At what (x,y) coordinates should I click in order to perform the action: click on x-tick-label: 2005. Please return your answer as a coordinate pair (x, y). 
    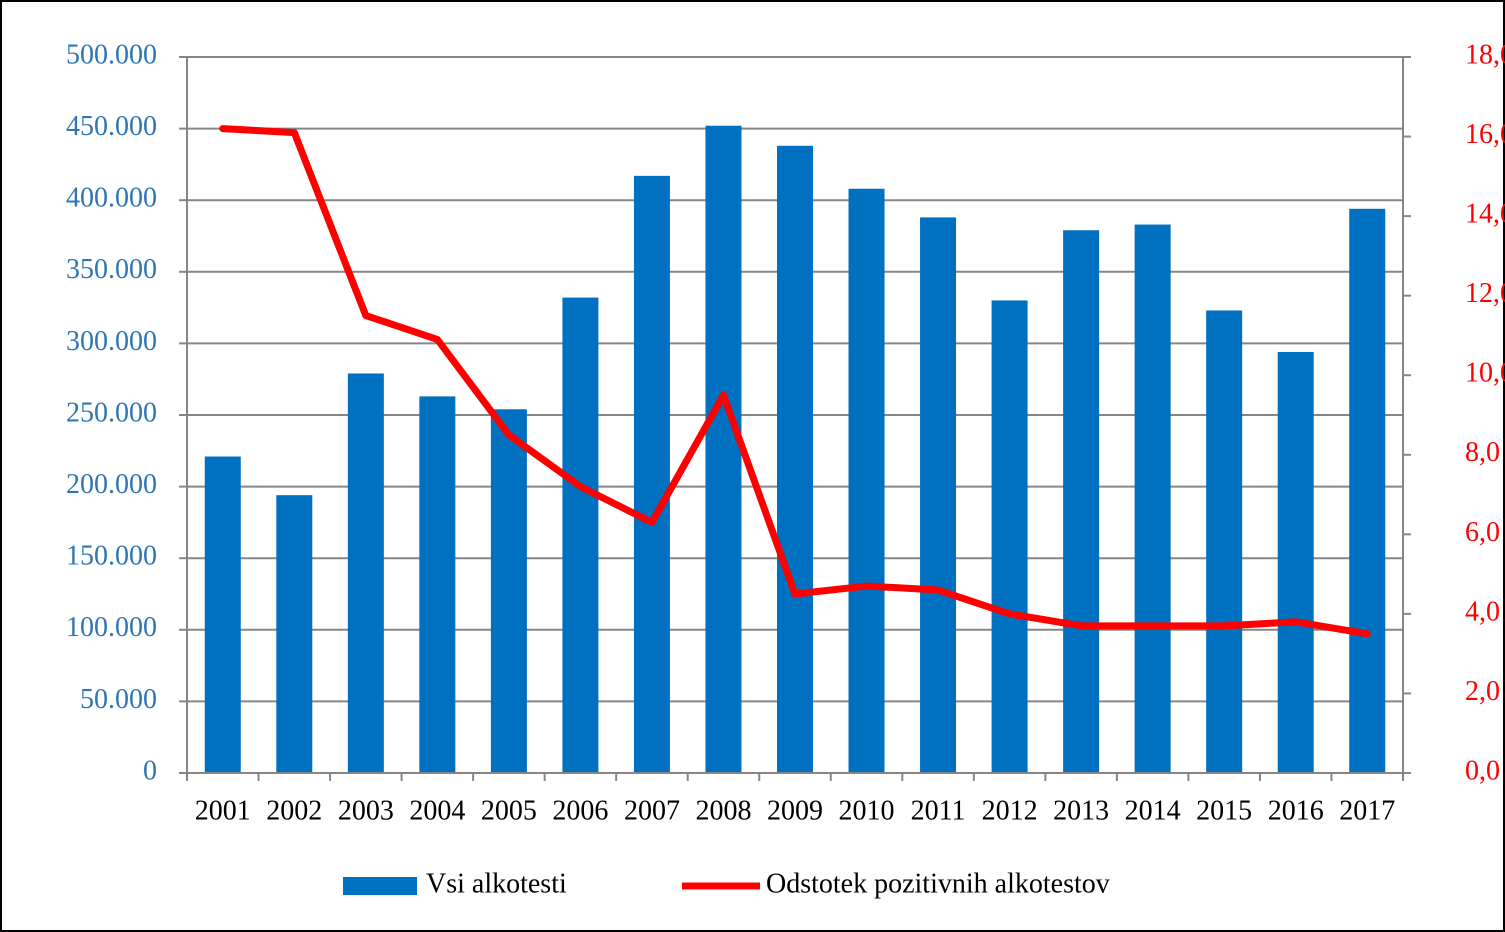
    Looking at the image, I should click on (509, 810).